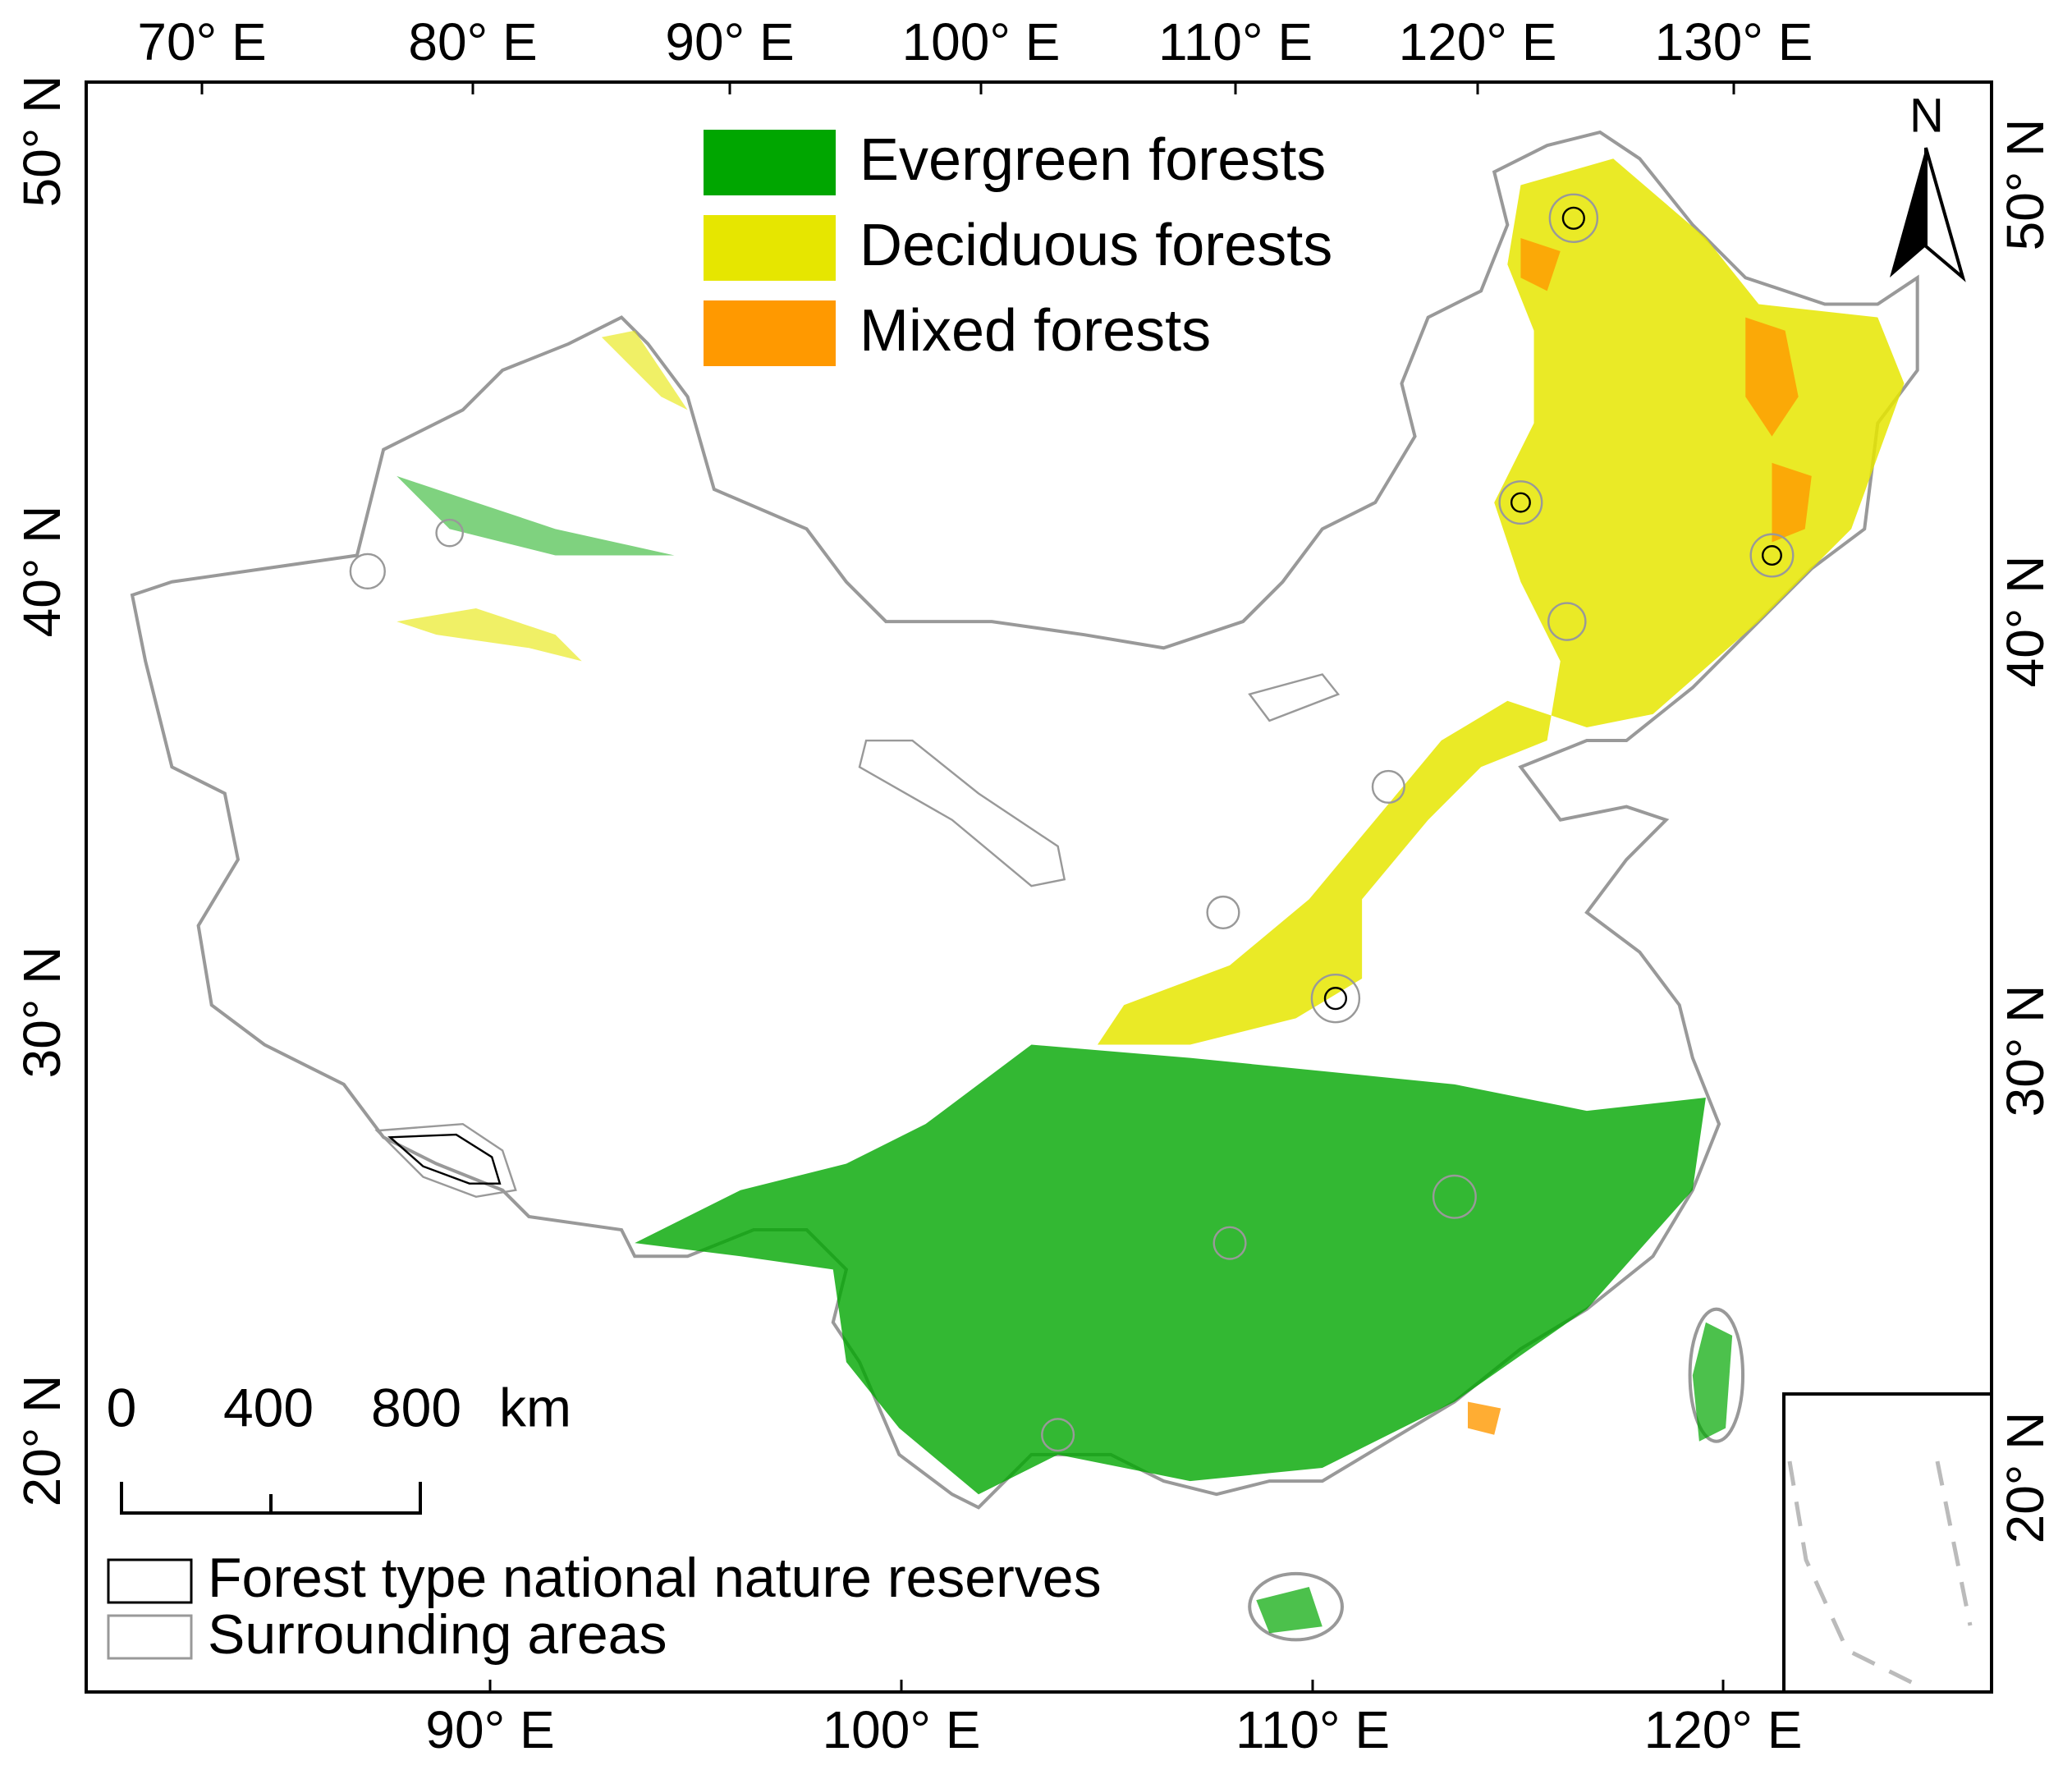 The height and width of the screenshot is (1779, 2072). Describe the element at coordinates (2025, 1478) in the screenshot. I see `right-axis-label: 20° N` at that location.